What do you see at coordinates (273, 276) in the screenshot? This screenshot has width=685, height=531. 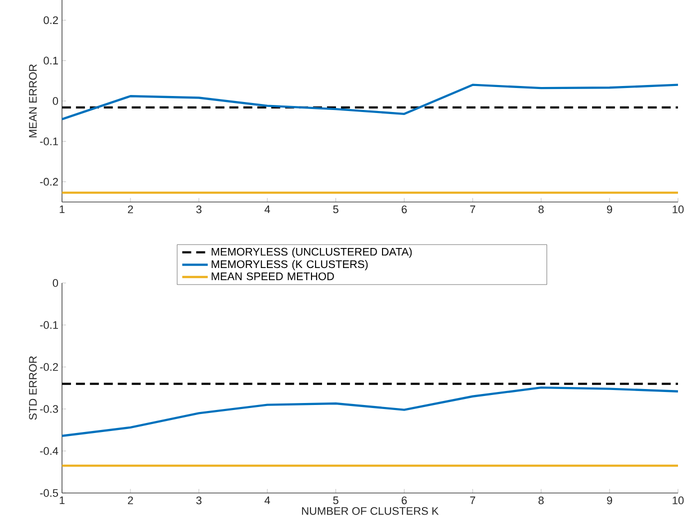 I see `legend-label: MEAN SPEED METHOD` at bounding box center [273, 276].